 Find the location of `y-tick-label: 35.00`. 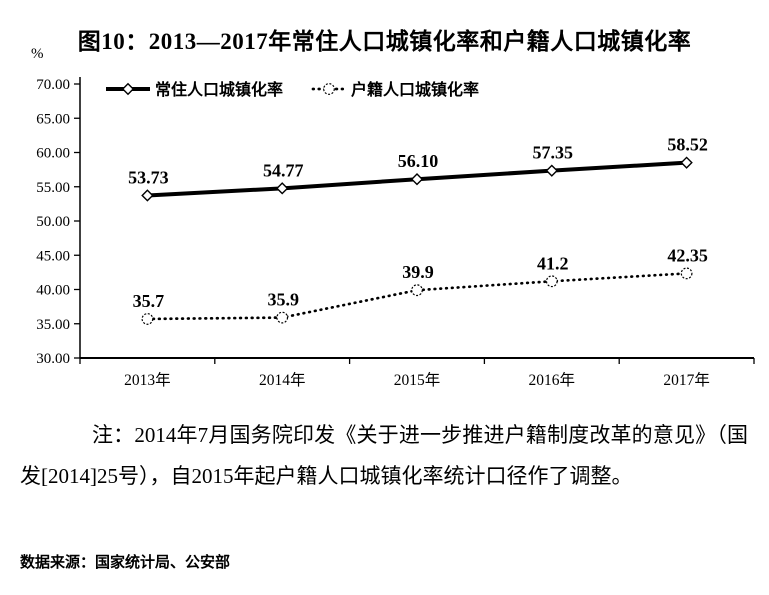

y-tick-label: 35.00 is located at coordinates (53, 325).